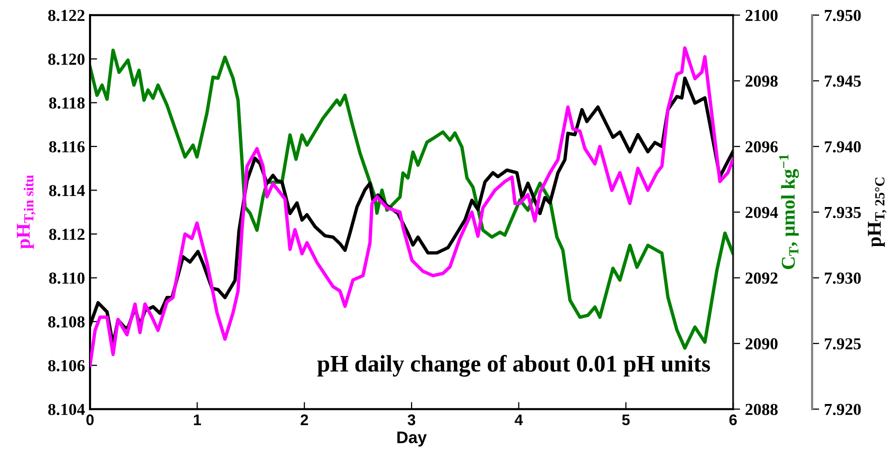  Describe the element at coordinates (762, 212) in the screenshot. I see `y2-tick-label: 2094` at that location.